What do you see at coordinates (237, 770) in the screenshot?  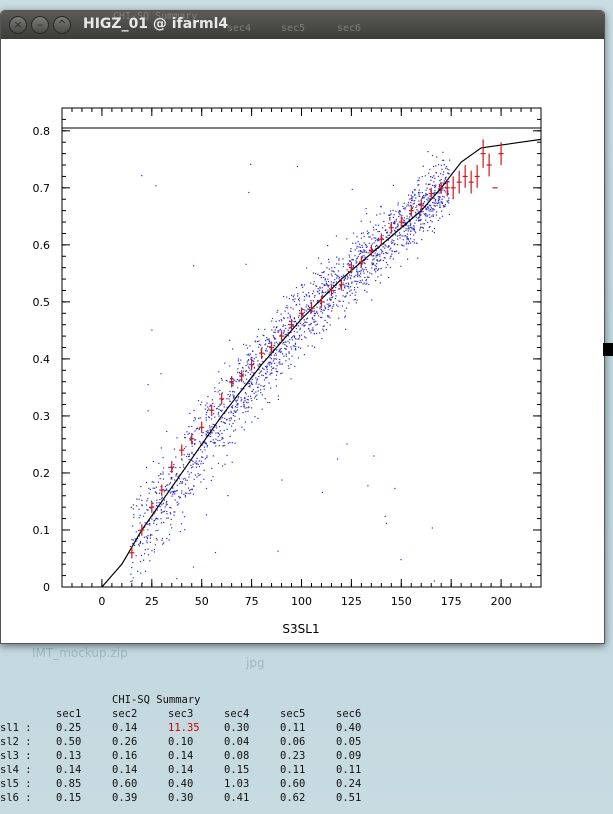 I see `summary-cell: 0.15` at bounding box center [237, 770].